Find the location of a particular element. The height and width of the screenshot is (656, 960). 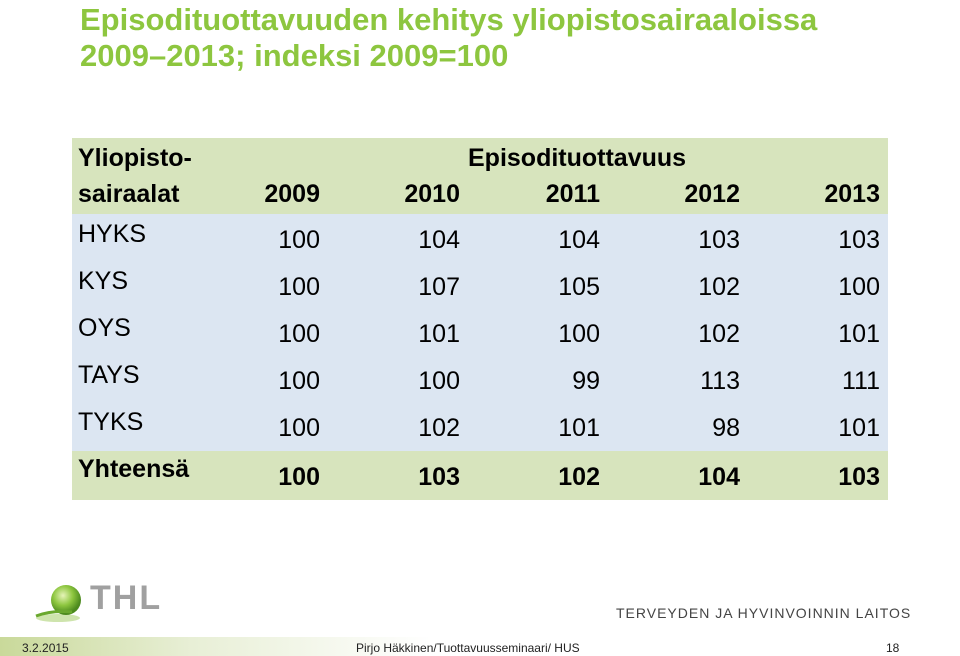

thl-globe-logo-icon is located at coordinates (58, 603).